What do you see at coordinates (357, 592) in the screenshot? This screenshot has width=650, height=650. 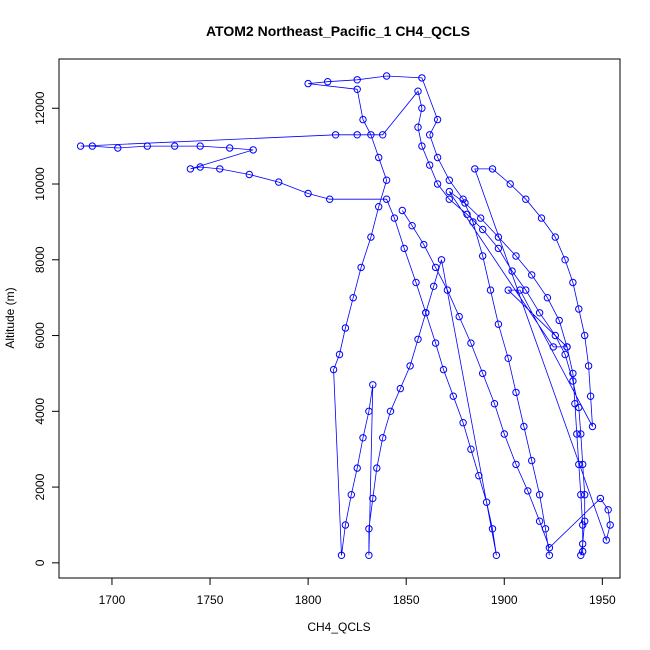 I see `x-axis: 1700 1750 1800 1850 1900 1950` at bounding box center [357, 592].